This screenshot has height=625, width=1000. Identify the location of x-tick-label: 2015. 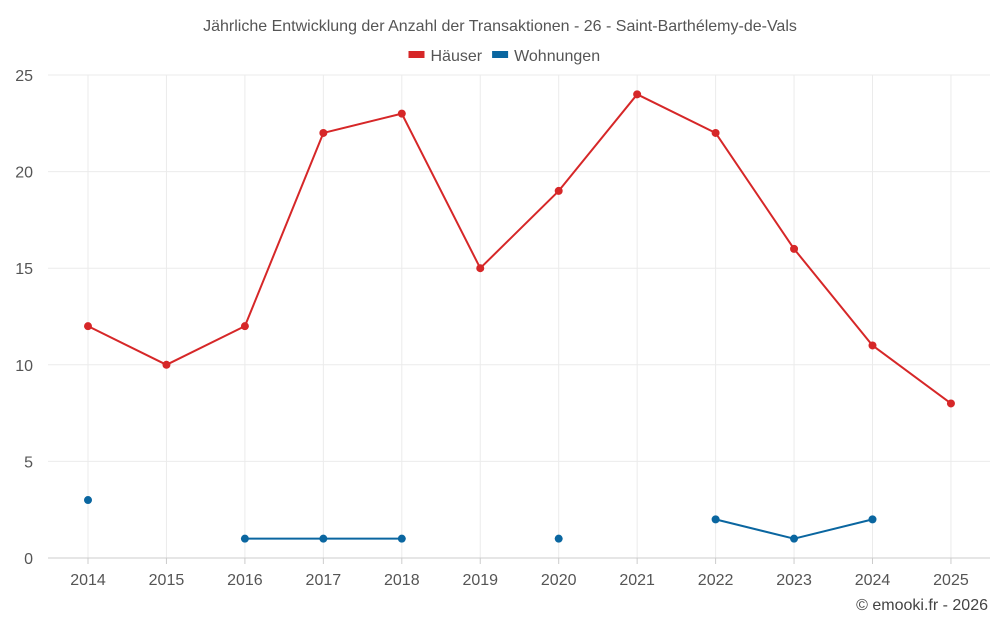
(167, 580).